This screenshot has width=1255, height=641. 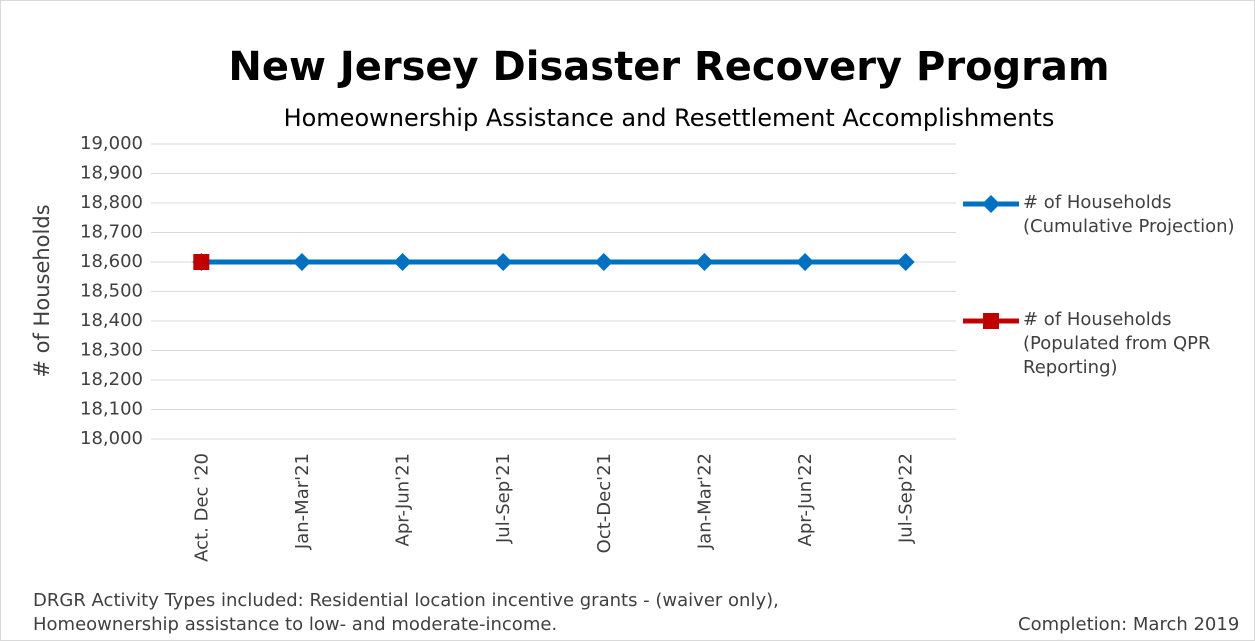 What do you see at coordinates (1129, 214) in the screenshot?
I see `legend-entry: # of Households (Cumulative Projection)` at bounding box center [1129, 214].